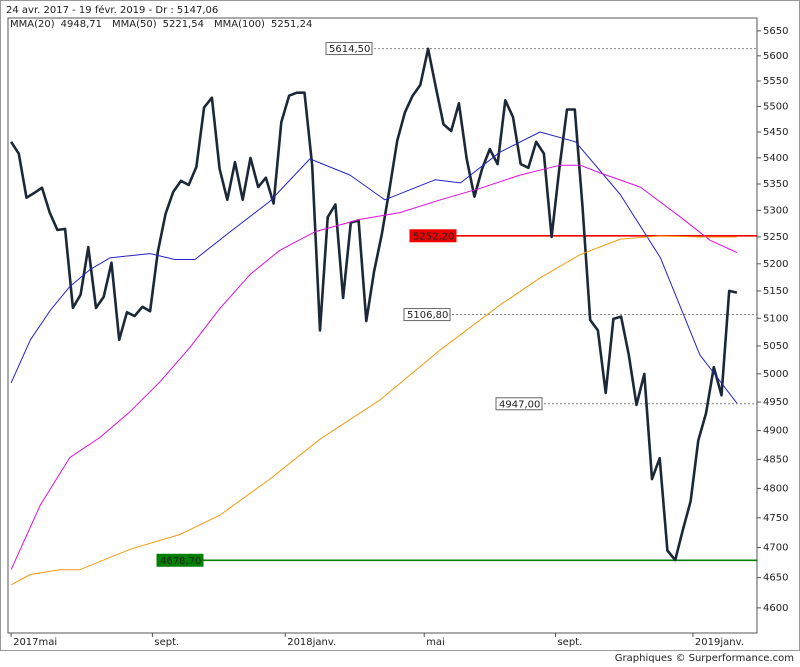 The width and height of the screenshot is (800, 667). What do you see at coordinates (775, 578) in the screenshot?
I see `y-tick-label: 4650` at bounding box center [775, 578].